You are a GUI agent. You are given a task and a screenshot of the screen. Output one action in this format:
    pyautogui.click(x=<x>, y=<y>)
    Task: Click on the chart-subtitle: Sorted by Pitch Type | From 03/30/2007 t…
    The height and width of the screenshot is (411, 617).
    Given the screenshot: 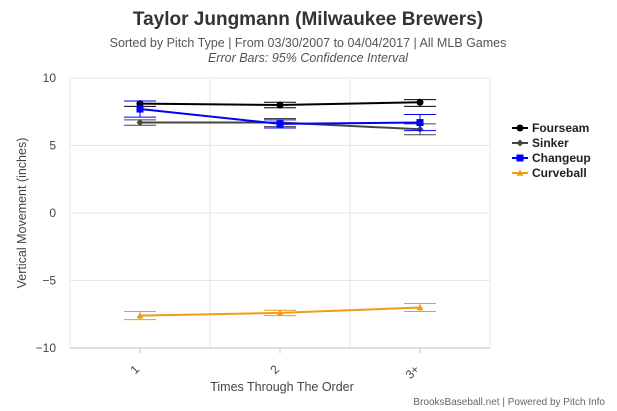 What is the action you would take?
    pyautogui.click(x=308, y=43)
    